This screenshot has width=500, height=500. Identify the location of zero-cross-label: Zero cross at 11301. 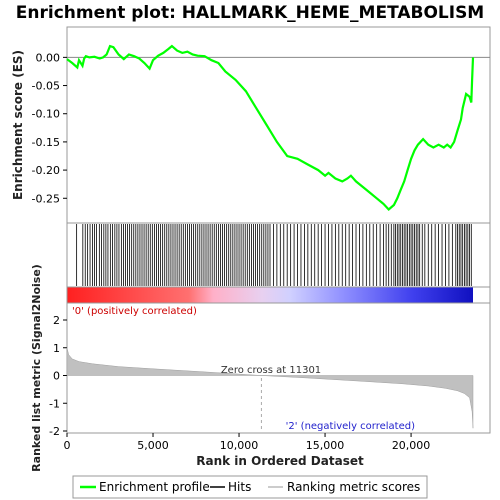
(271, 370).